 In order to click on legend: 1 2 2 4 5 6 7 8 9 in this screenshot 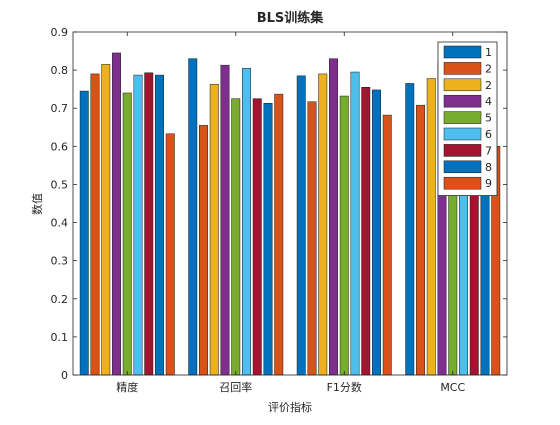, I will do `click(467, 119)`.